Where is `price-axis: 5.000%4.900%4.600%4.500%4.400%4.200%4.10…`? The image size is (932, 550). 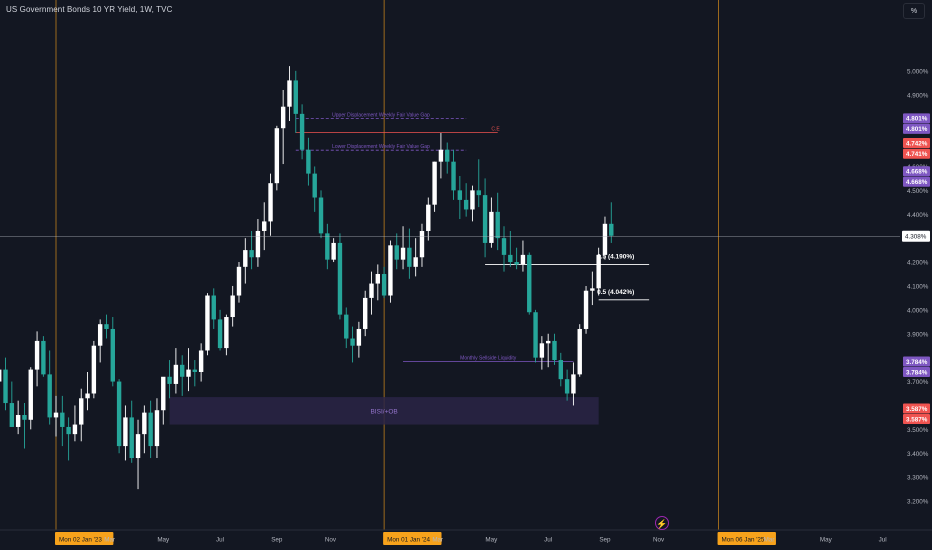
price-axis: 5.000%4.900%4.600%4.500%4.400%4.200%4.10… is located at coordinates (916, 265).